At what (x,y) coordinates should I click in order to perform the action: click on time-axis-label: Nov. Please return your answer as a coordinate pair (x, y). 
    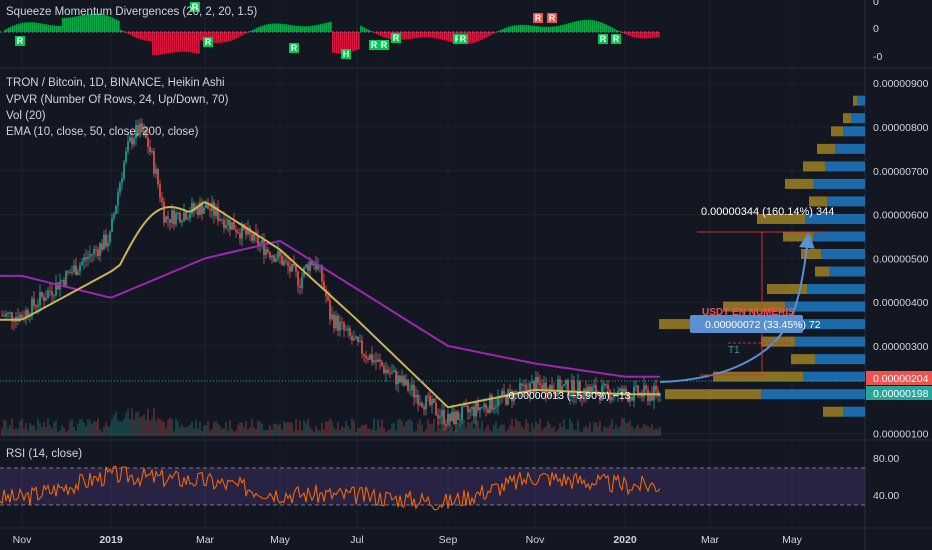
    Looking at the image, I should click on (22, 540).